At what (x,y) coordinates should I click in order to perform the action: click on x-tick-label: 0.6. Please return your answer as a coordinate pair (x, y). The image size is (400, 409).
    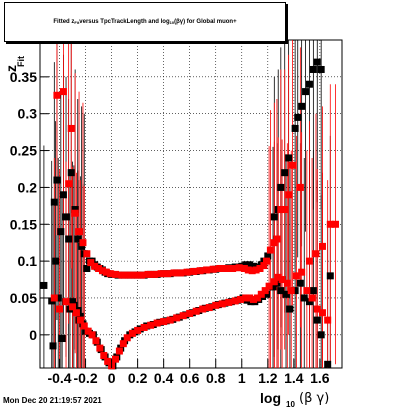
    Looking at the image, I should click on (190, 378).